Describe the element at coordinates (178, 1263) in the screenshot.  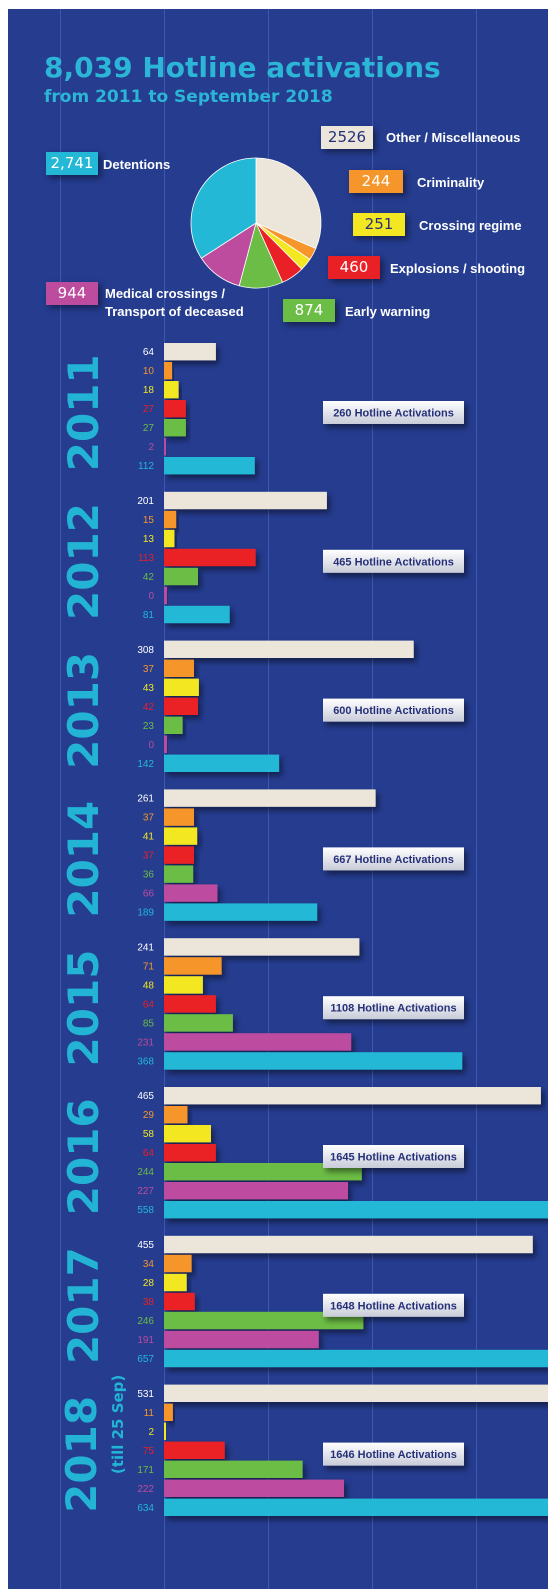
I see `bar-2017-criminality` at that location.